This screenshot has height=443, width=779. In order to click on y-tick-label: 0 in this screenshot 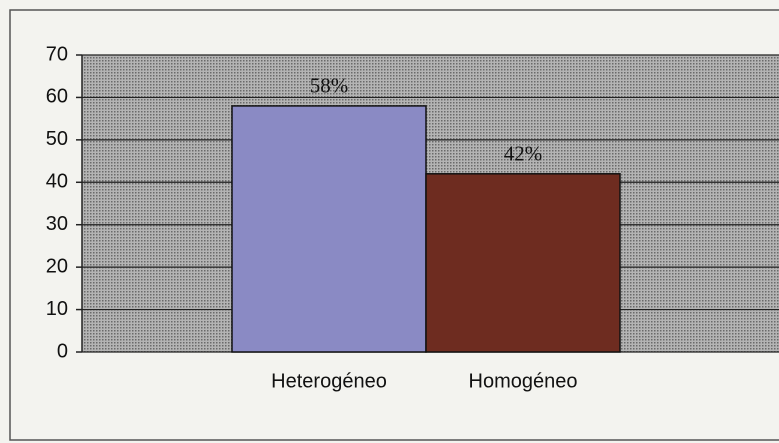, I will do `click(62, 351)`.